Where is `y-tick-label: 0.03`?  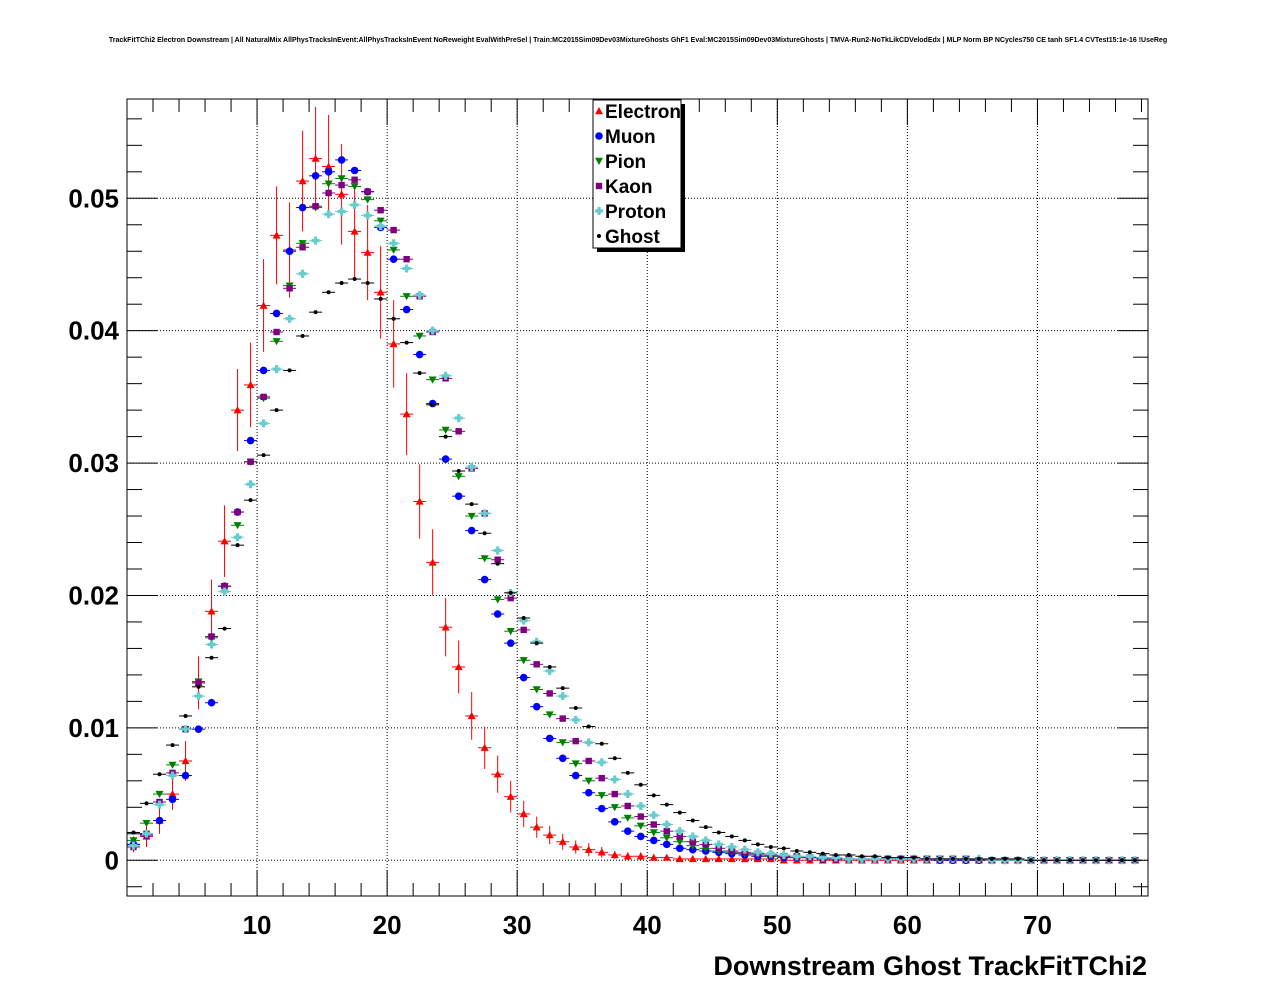
y-tick-label: 0.03 is located at coordinates (93, 463).